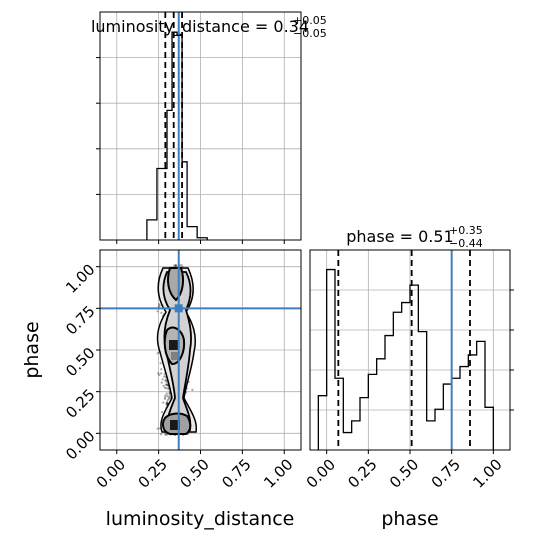  I want to click on truth-point, so click(178, 308).